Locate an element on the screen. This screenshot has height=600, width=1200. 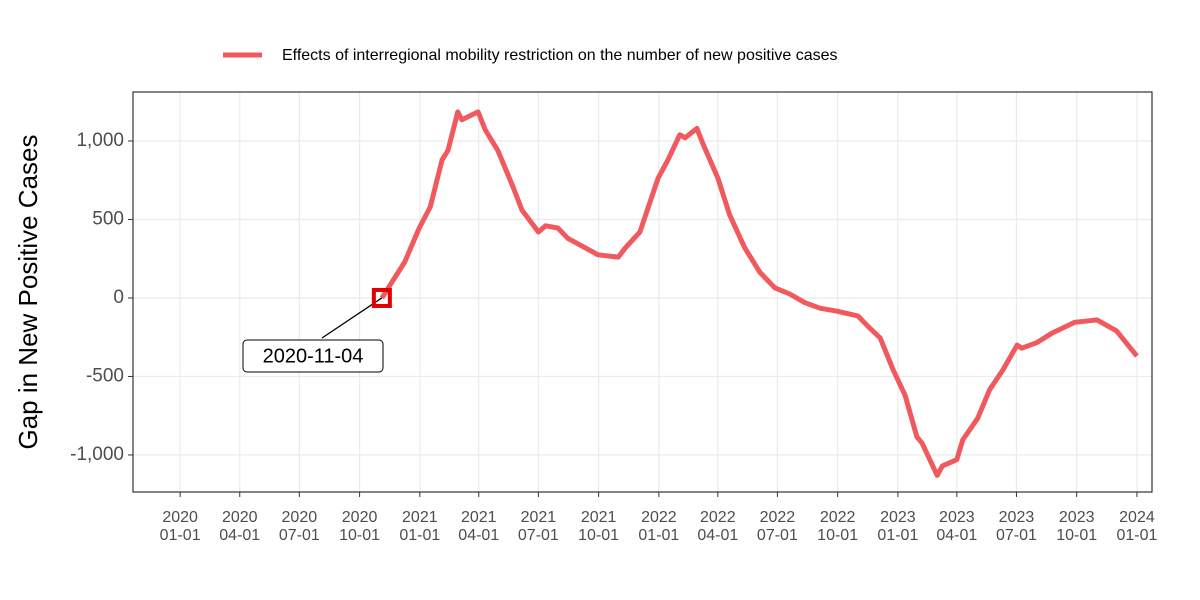
x-tick-label: 2022 10-01 is located at coordinates (838, 526).